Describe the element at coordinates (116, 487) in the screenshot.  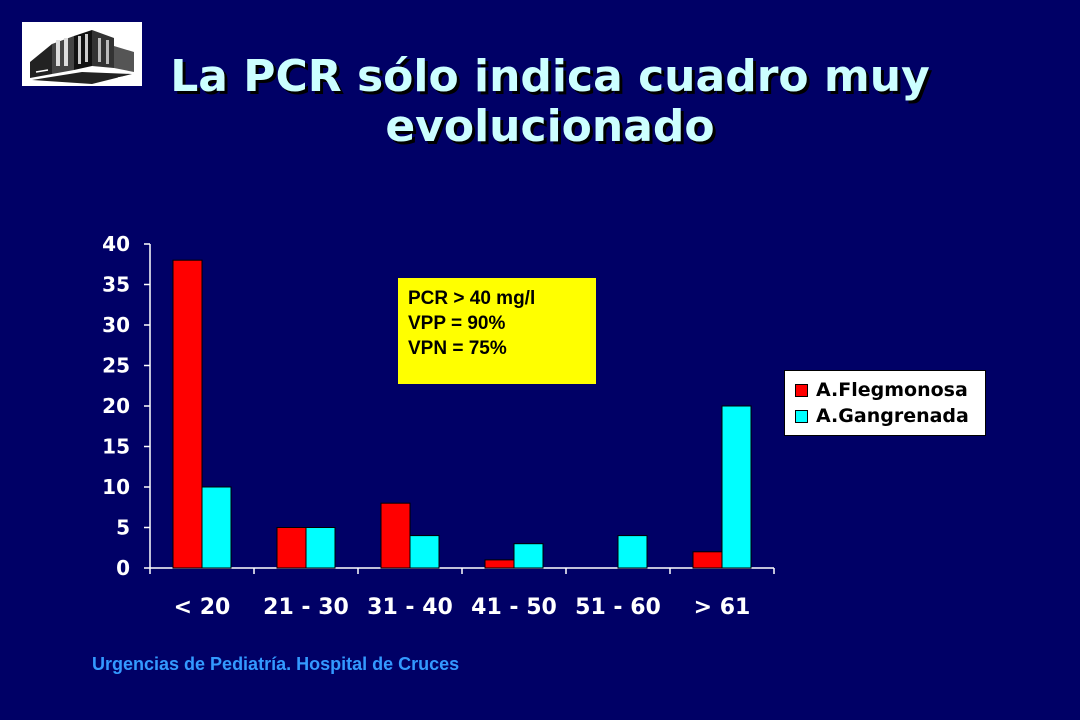
I see `y-tick-label: 10` at that location.